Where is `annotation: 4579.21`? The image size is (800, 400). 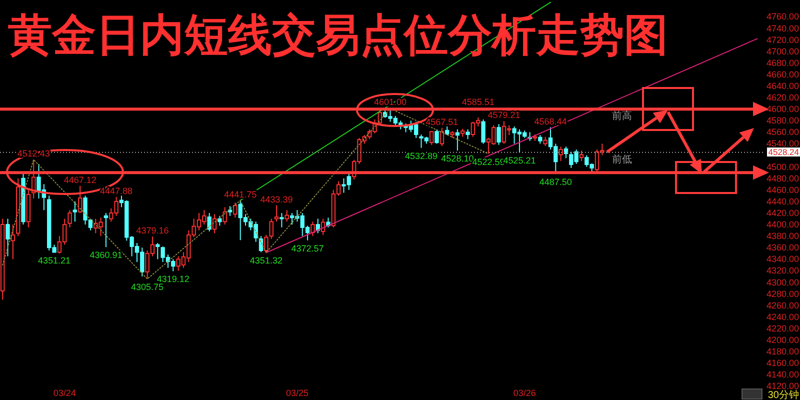
annotation: 4579.21 is located at coordinates (504, 115).